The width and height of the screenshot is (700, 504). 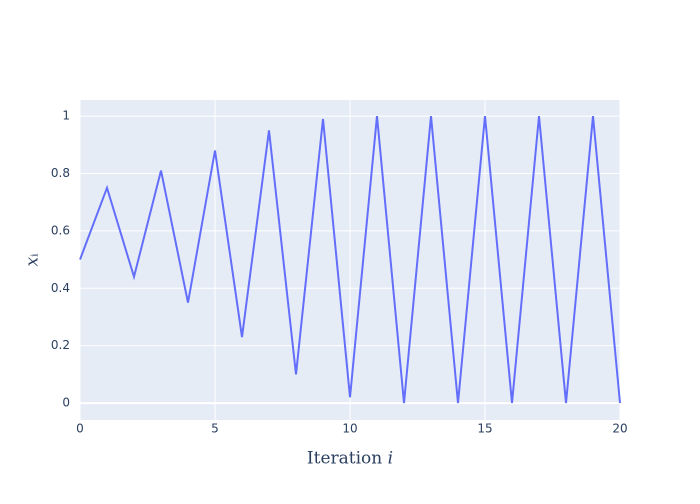 What do you see at coordinates (60, 288) in the screenshot?
I see `y-tick-label: 0.4` at bounding box center [60, 288].